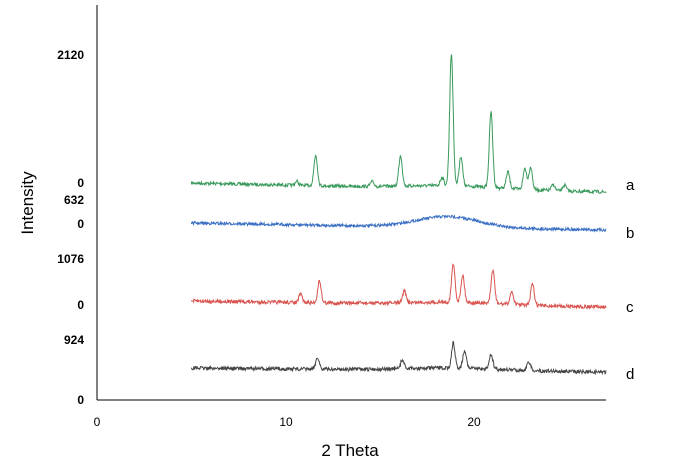 The width and height of the screenshot is (700, 463). Describe the element at coordinates (630, 185) in the screenshot. I see `series-label-a: a` at that location.